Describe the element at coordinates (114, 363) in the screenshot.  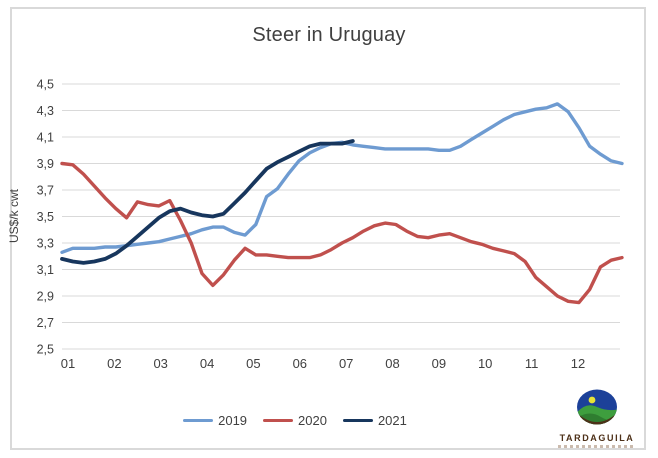
I see `x-tick-label: 02` at that location.